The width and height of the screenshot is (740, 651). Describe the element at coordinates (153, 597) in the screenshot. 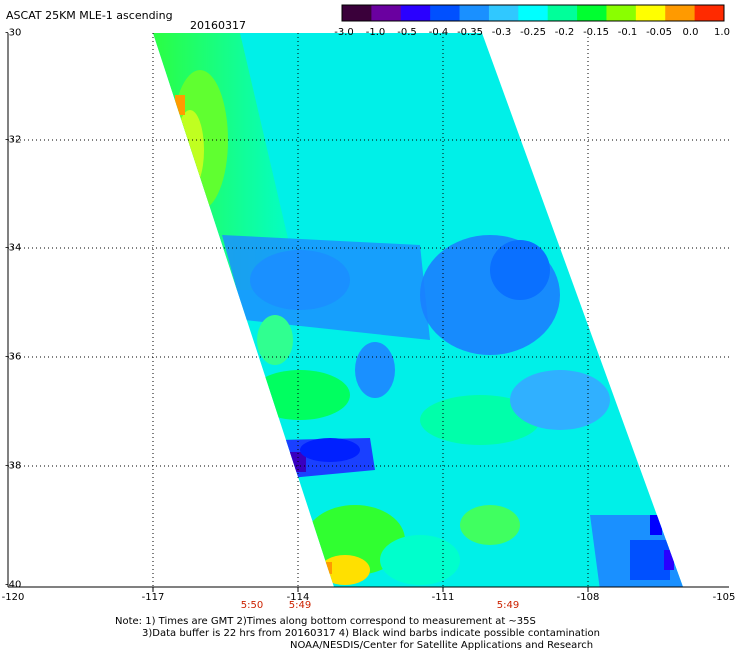

I see `lon-label: -117` at that location.